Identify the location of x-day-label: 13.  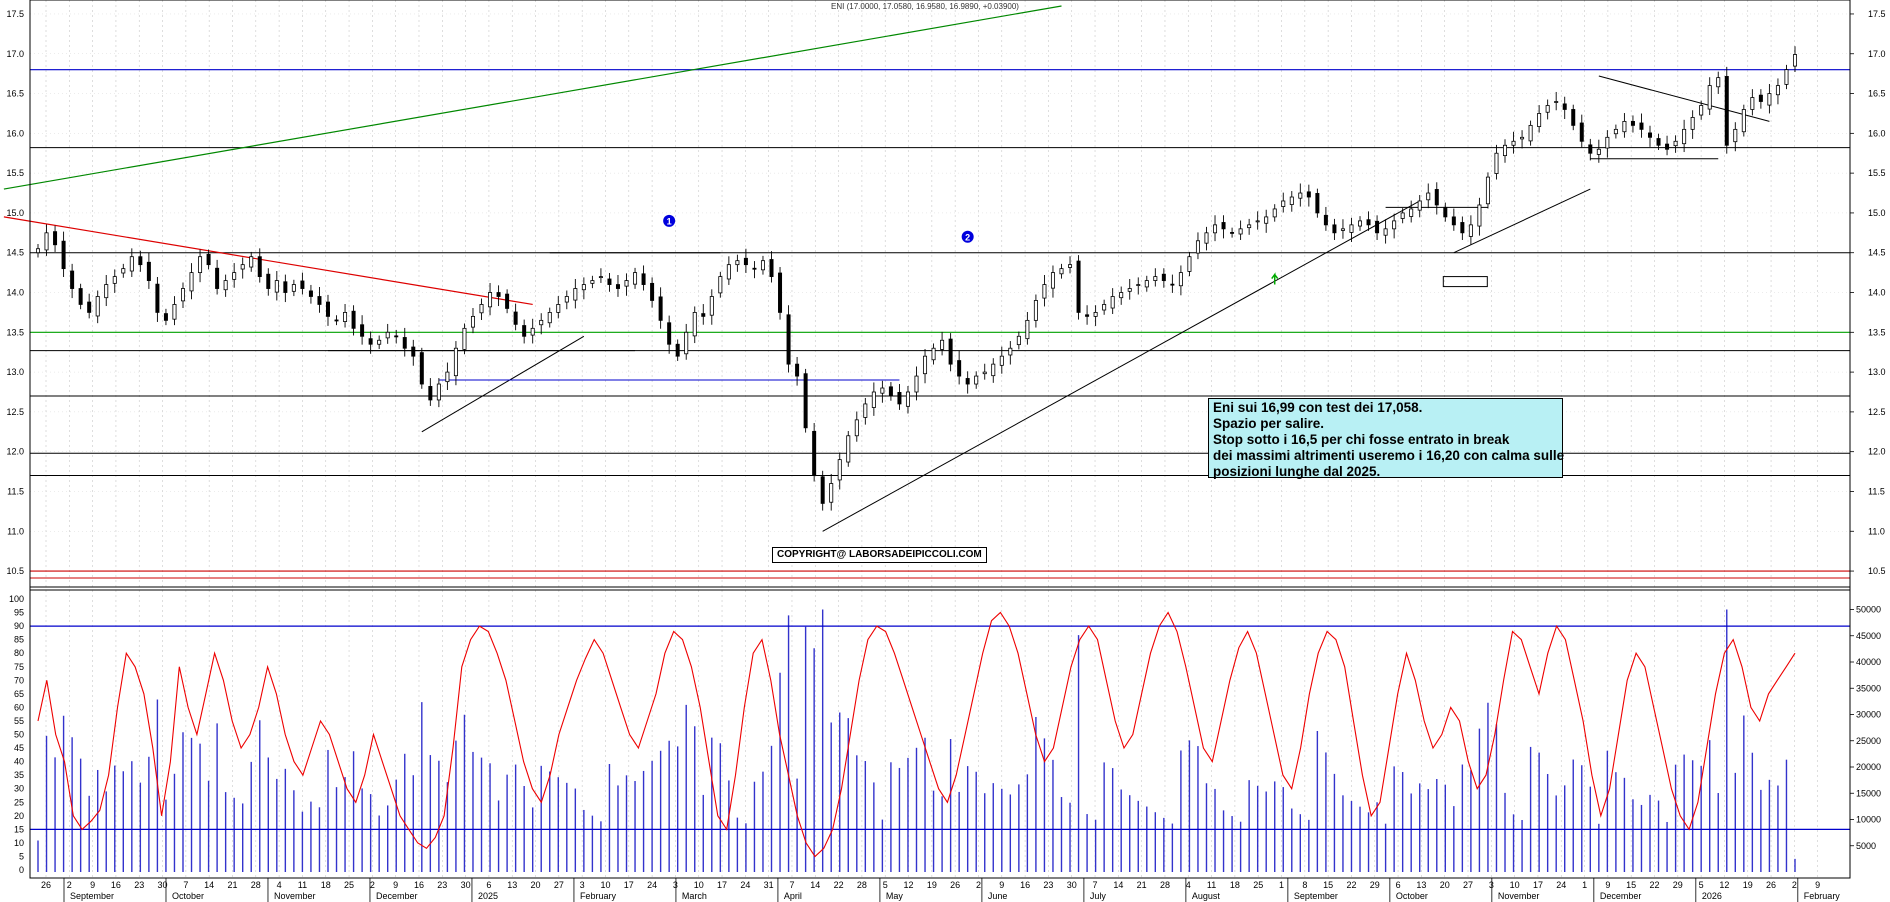
(512, 885).